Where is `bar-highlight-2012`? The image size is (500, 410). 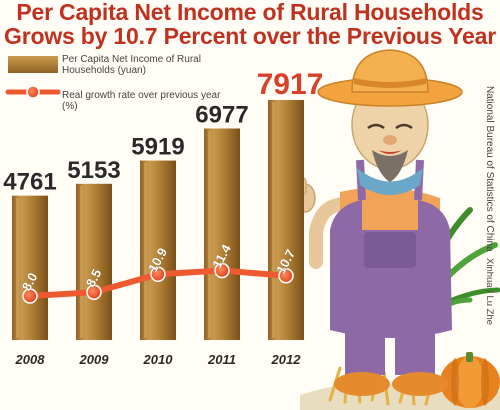 bar-highlight-2012 is located at coordinates (273, 220).